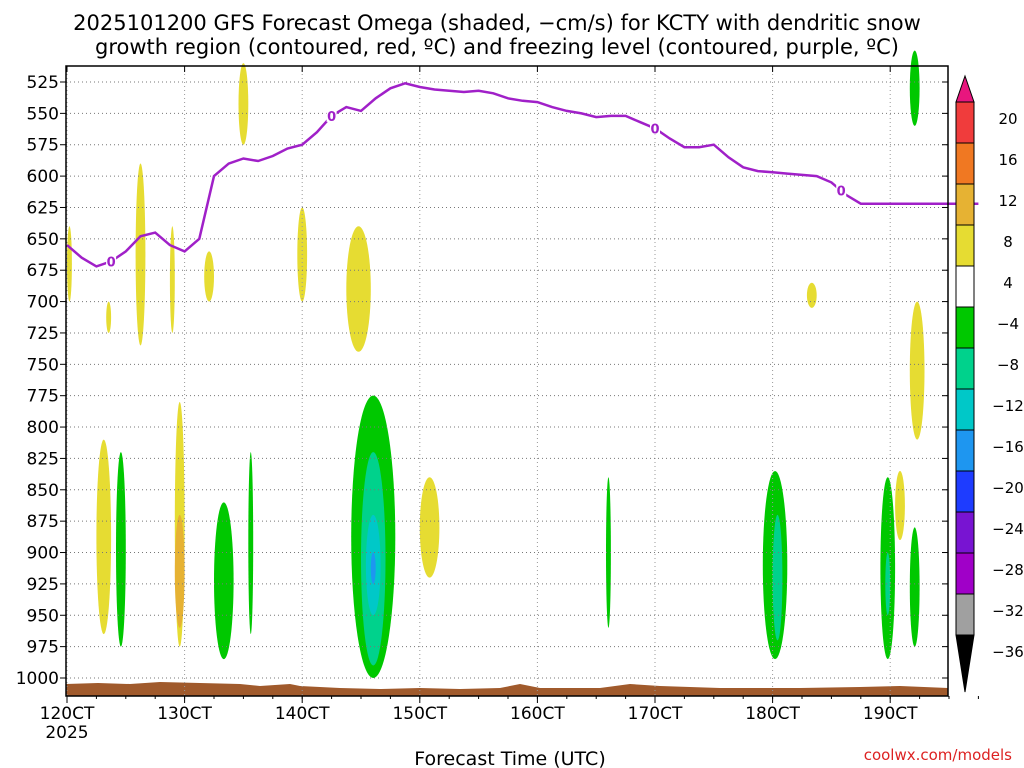 This screenshot has width=1024, height=768. What do you see at coordinates (989, 383) in the screenshot?
I see `colorbar: 20 16 12 8 4 −4 −8 −12 −16 −20 −24 −28 −32 −36` at bounding box center [989, 383].